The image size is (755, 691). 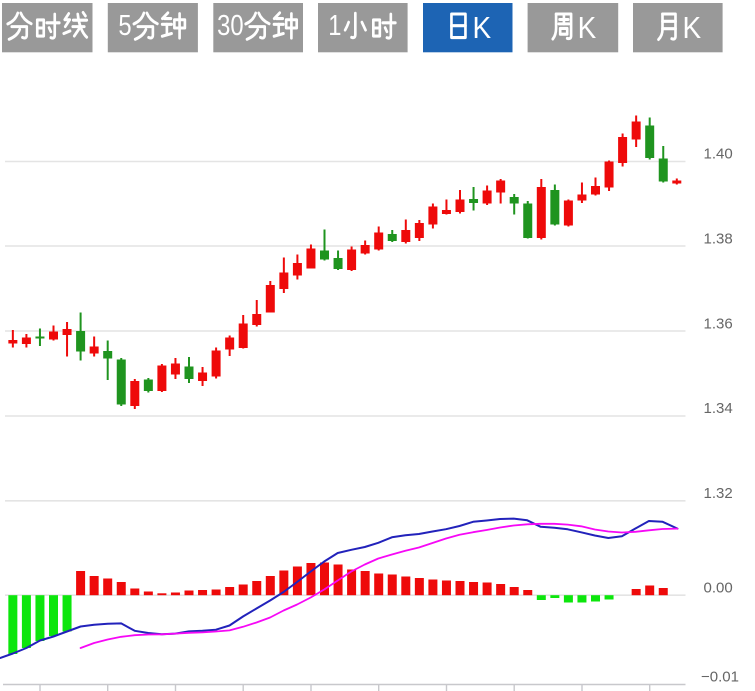 I want to click on svg-text: 30, so click(x=230, y=25).